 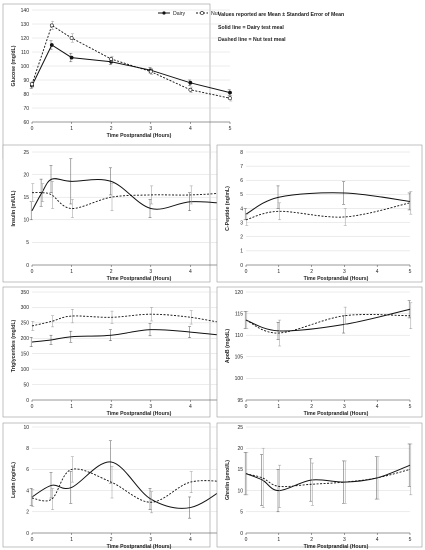 What do you see at coordinates (26, 153) in the screenshot?
I see `y-tick-label: 25` at bounding box center [26, 153].